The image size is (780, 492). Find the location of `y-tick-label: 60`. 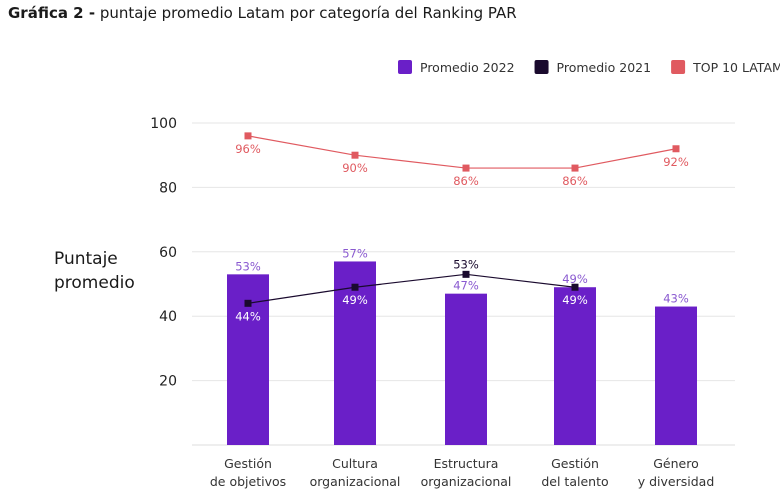

y-tick-label: 60 is located at coordinates (168, 253).